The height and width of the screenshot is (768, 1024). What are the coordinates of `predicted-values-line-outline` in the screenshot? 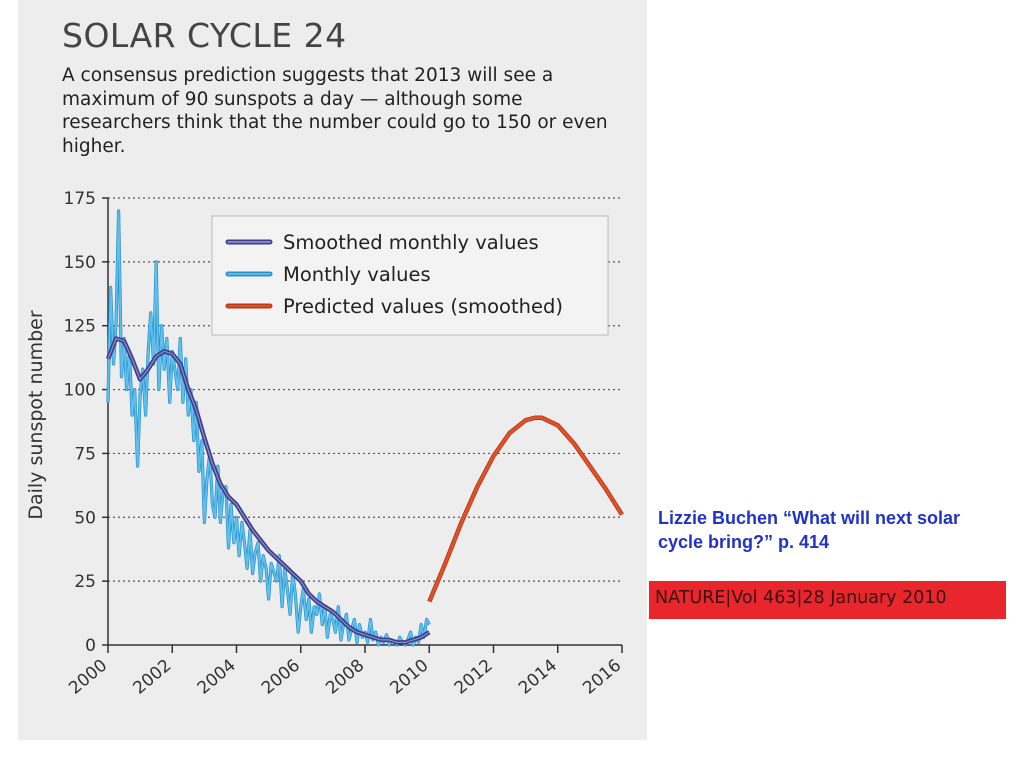 It's located at (525, 509).